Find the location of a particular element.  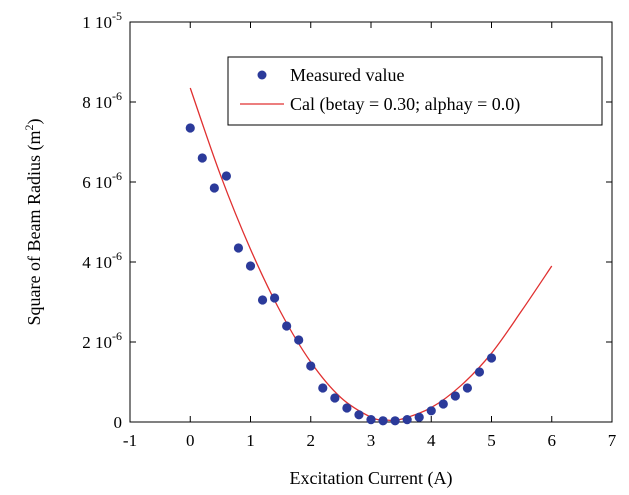

legend-marker-measured is located at coordinates (262, 75).